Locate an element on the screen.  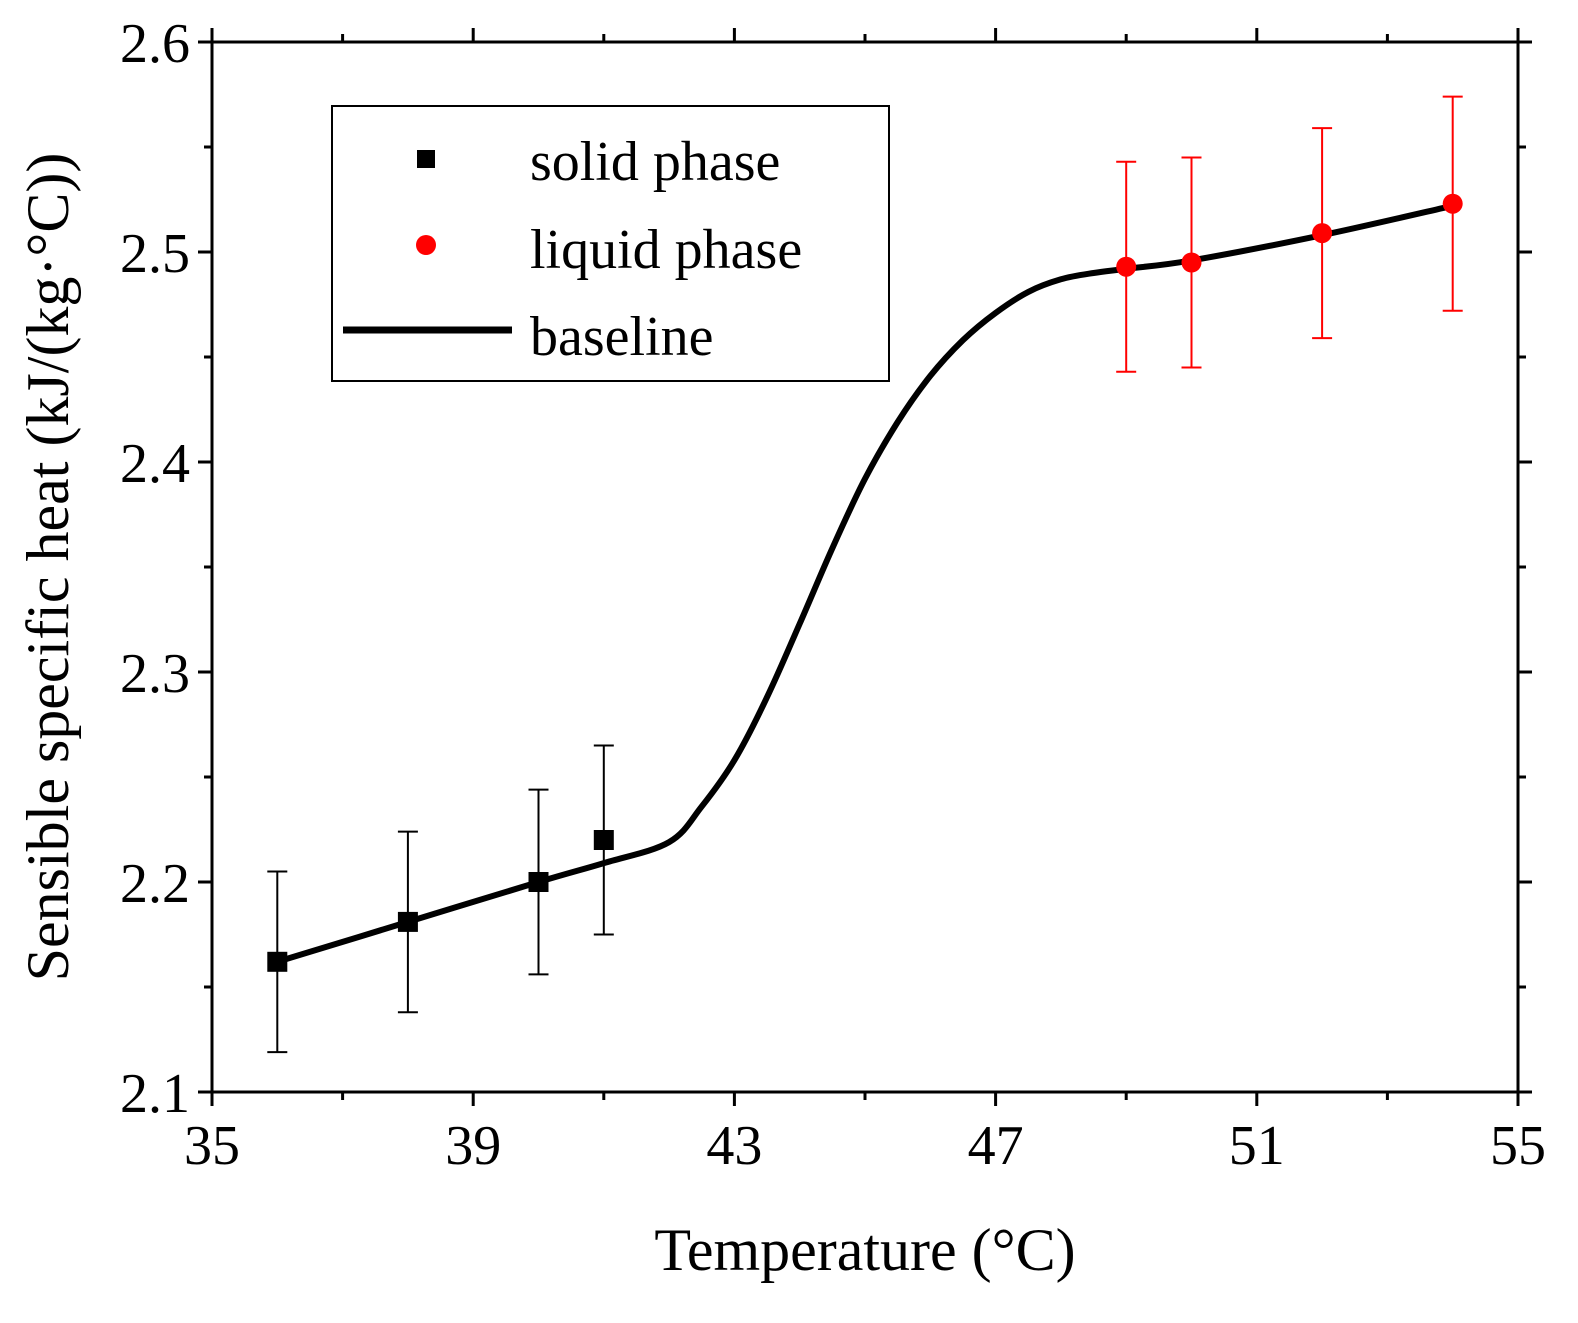
legend: solid phase liquid phase baseline is located at coordinates (610, 243).